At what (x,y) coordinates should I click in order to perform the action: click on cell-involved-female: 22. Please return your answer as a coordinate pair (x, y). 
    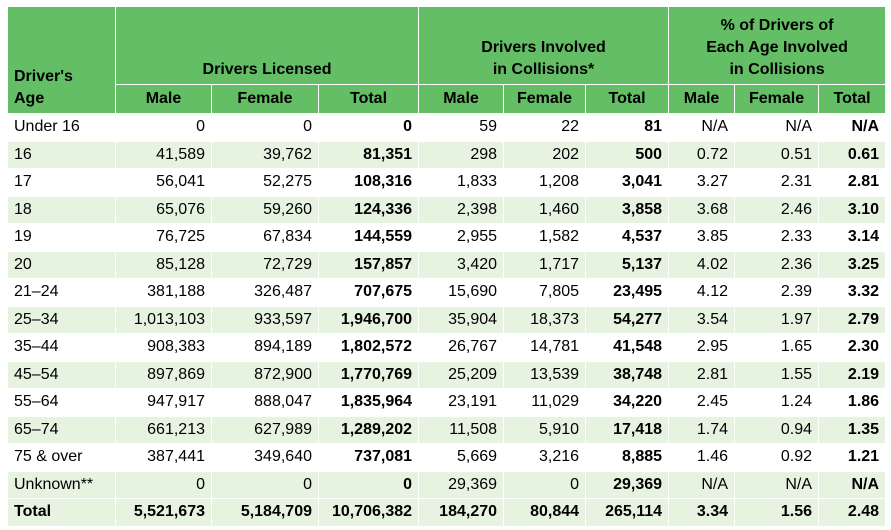
    Looking at the image, I should click on (545, 127).